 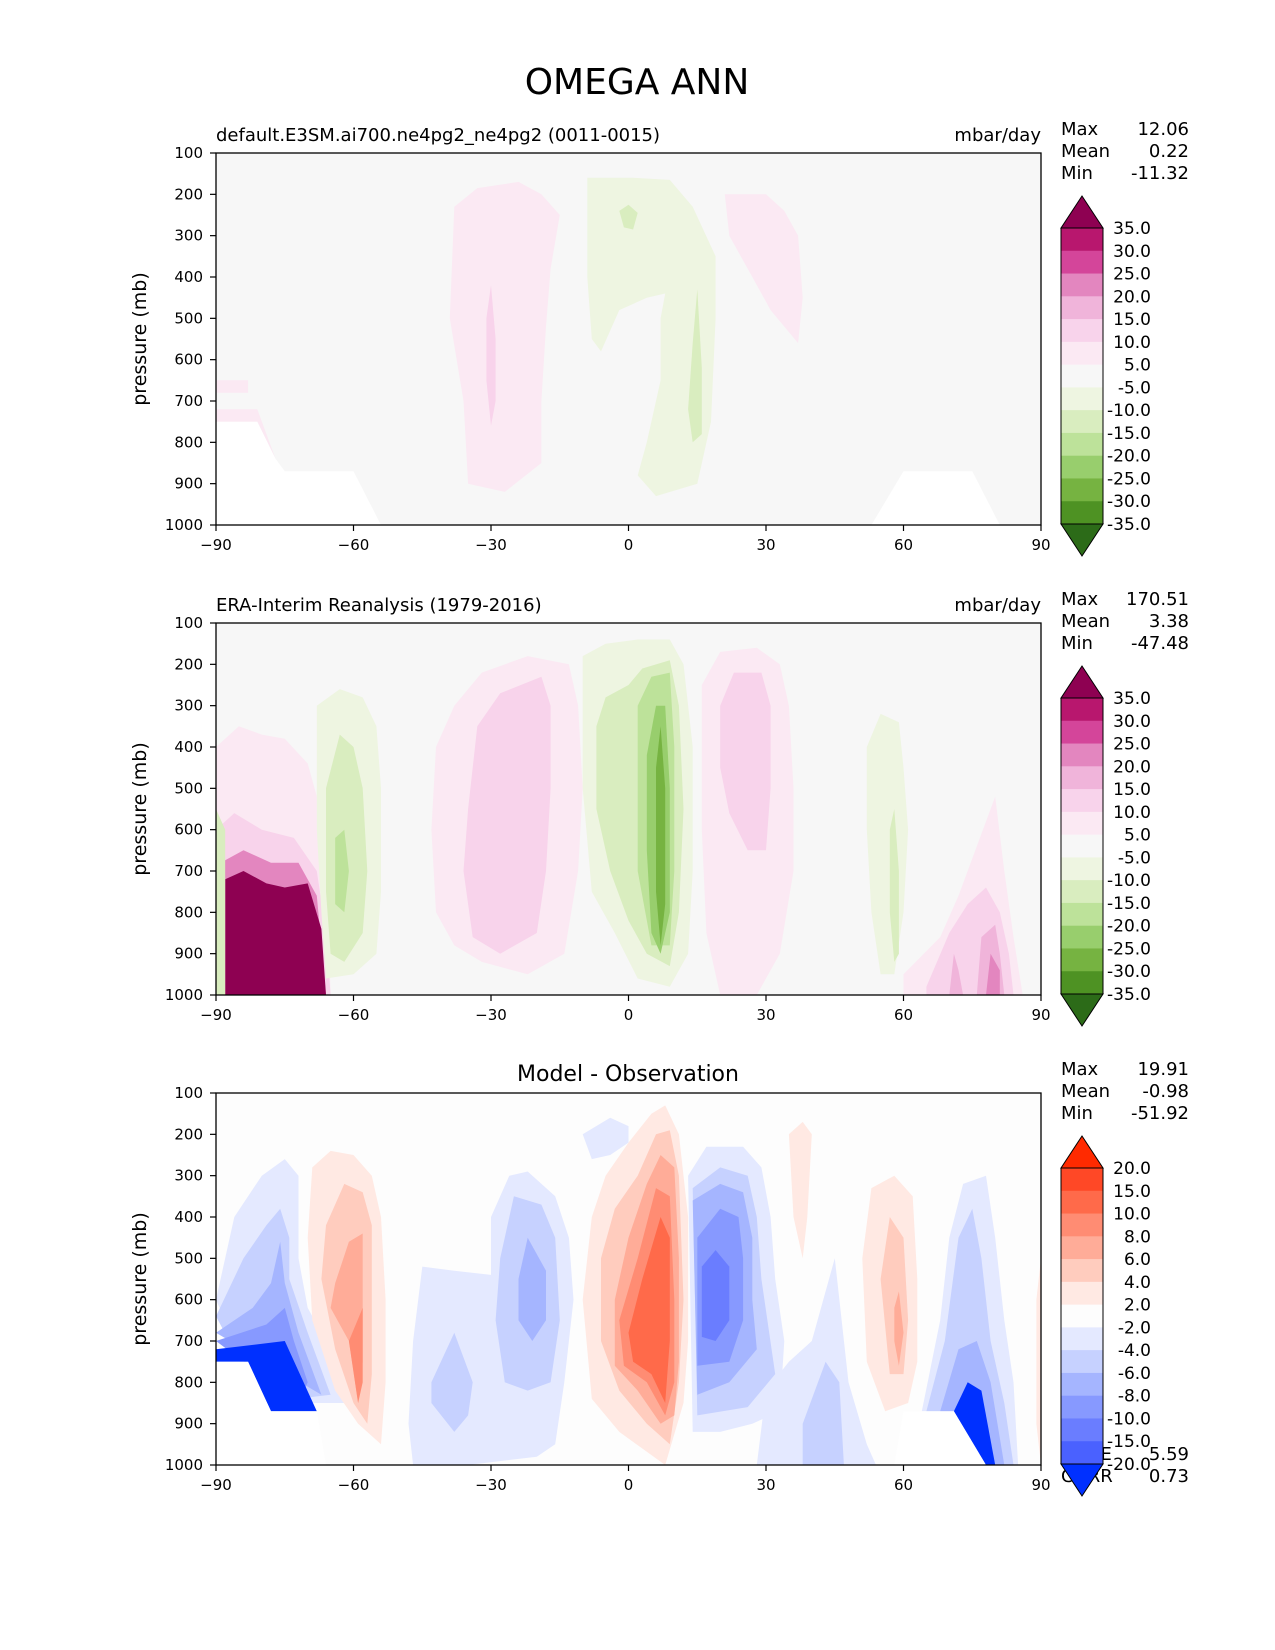 What do you see at coordinates (629, 545) in the screenshot?
I see `x-tick-label: 0` at bounding box center [629, 545].